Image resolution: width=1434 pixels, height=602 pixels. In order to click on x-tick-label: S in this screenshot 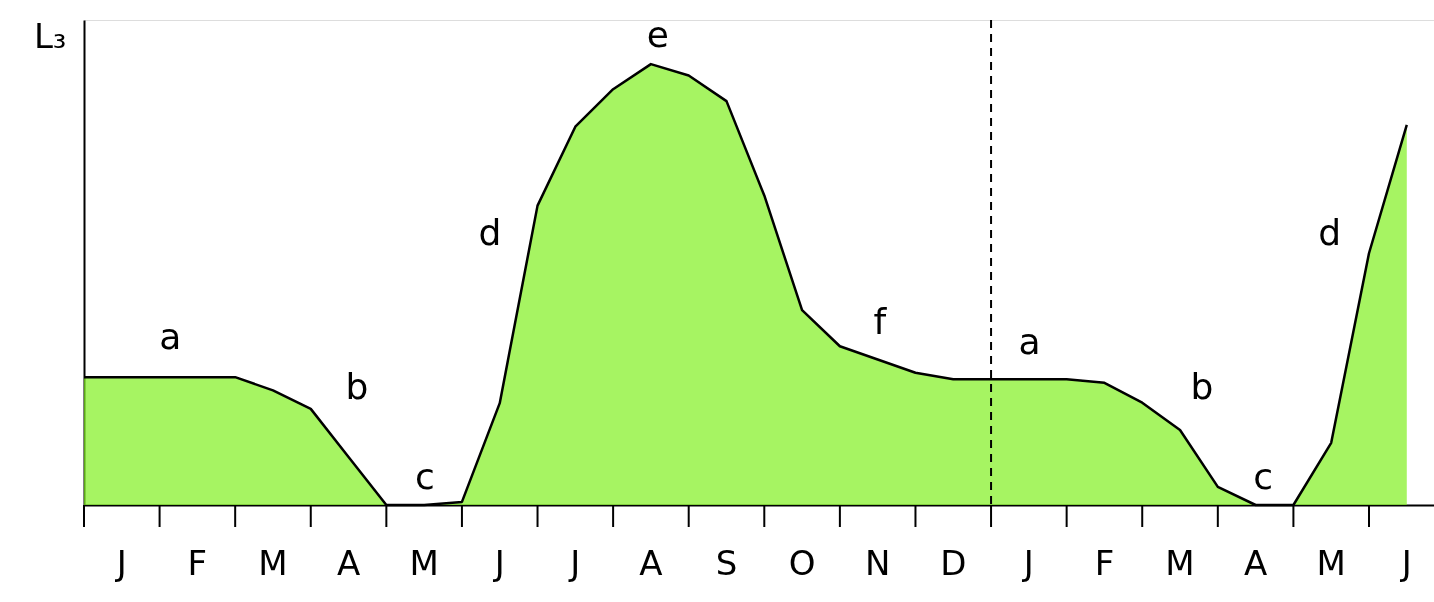, I will do `click(726, 563)`.